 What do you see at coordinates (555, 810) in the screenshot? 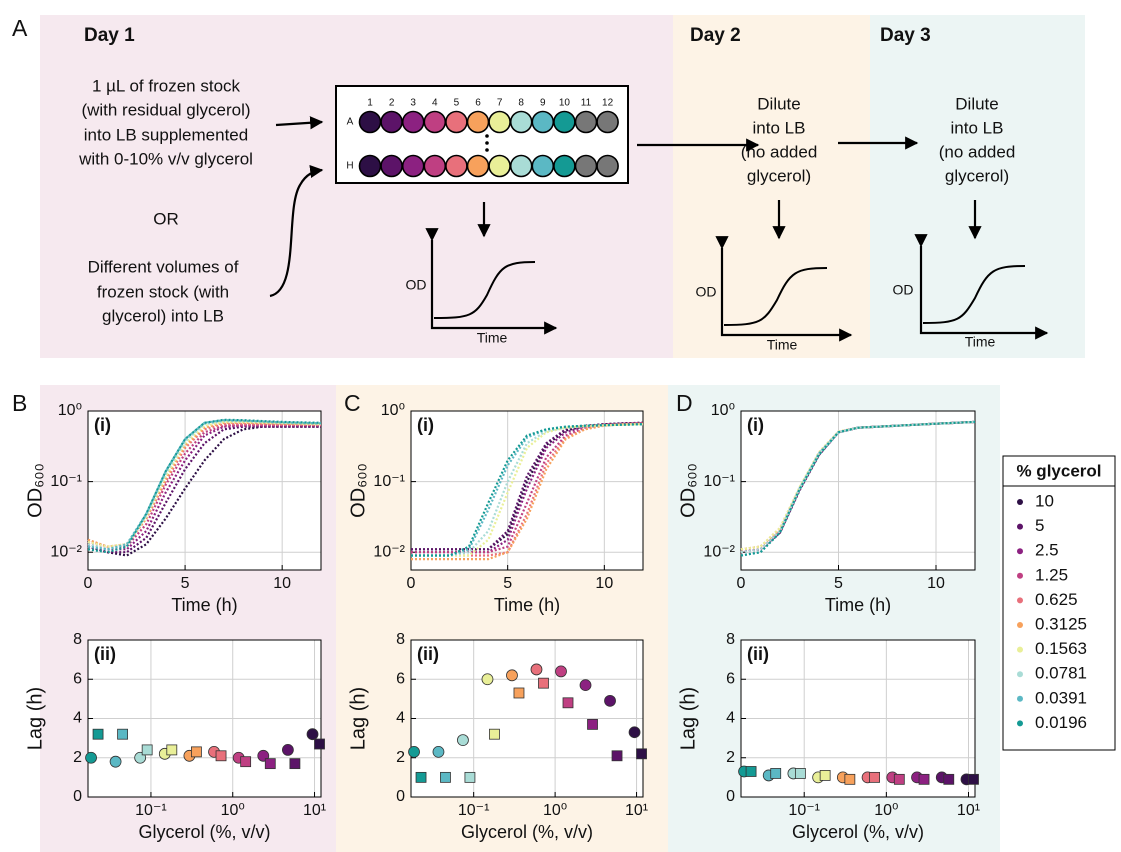
I see `x-tick-label: 10⁰` at bounding box center [555, 810].